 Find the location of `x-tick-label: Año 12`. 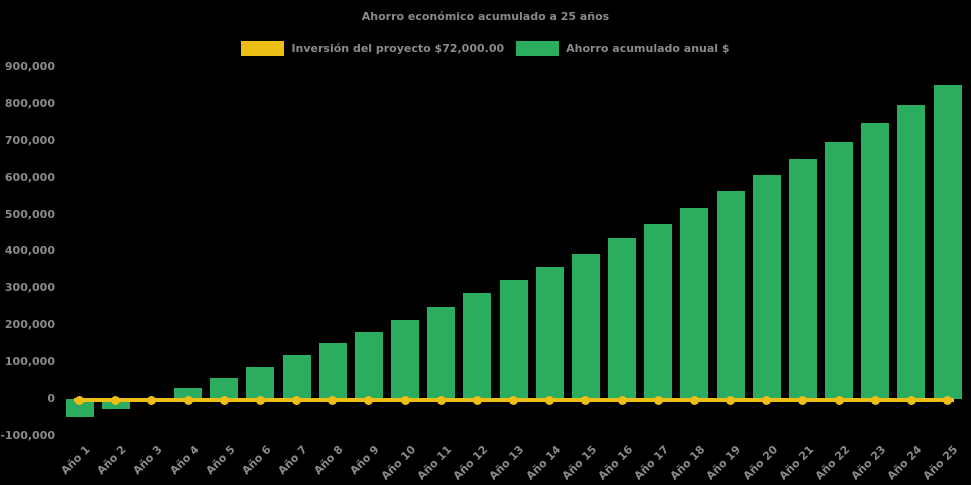

x-tick-label: Año 12 is located at coordinates (470, 463).